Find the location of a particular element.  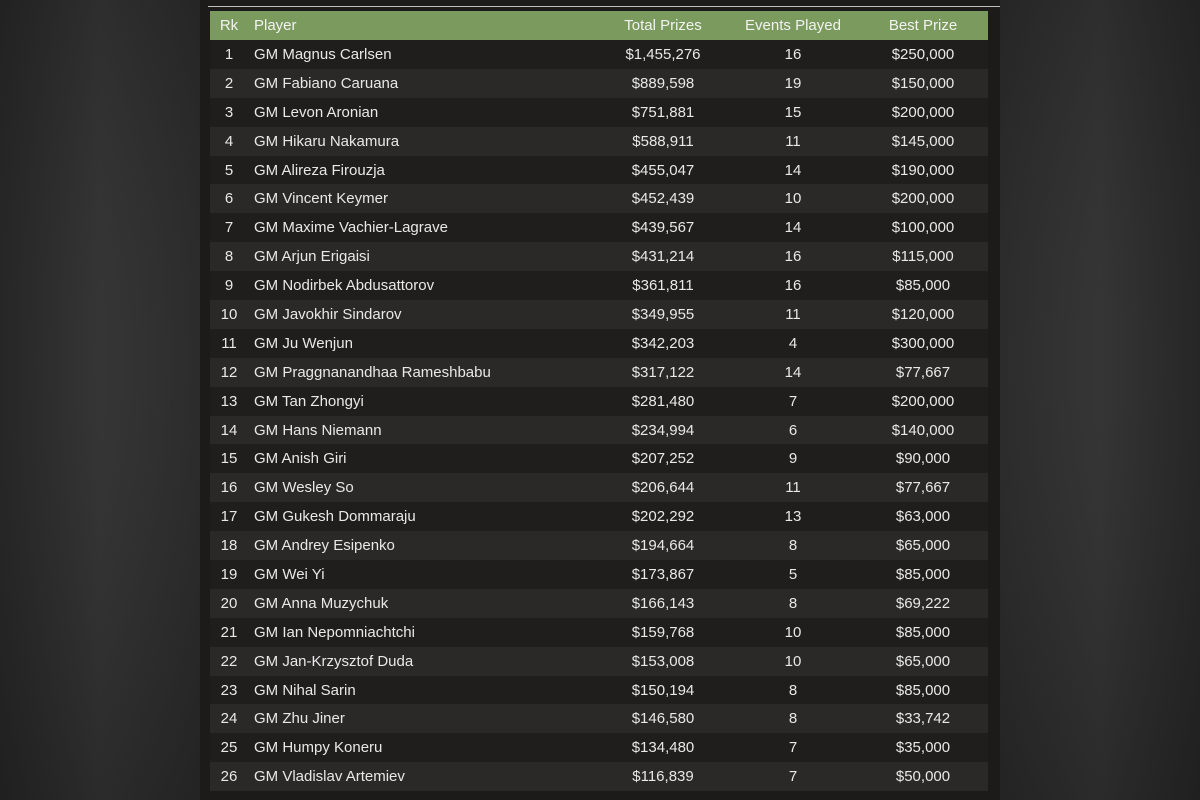

table-row: 4 GM Hikaru Nakamura $588,911 11 $145,000 is located at coordinates (599, 141).